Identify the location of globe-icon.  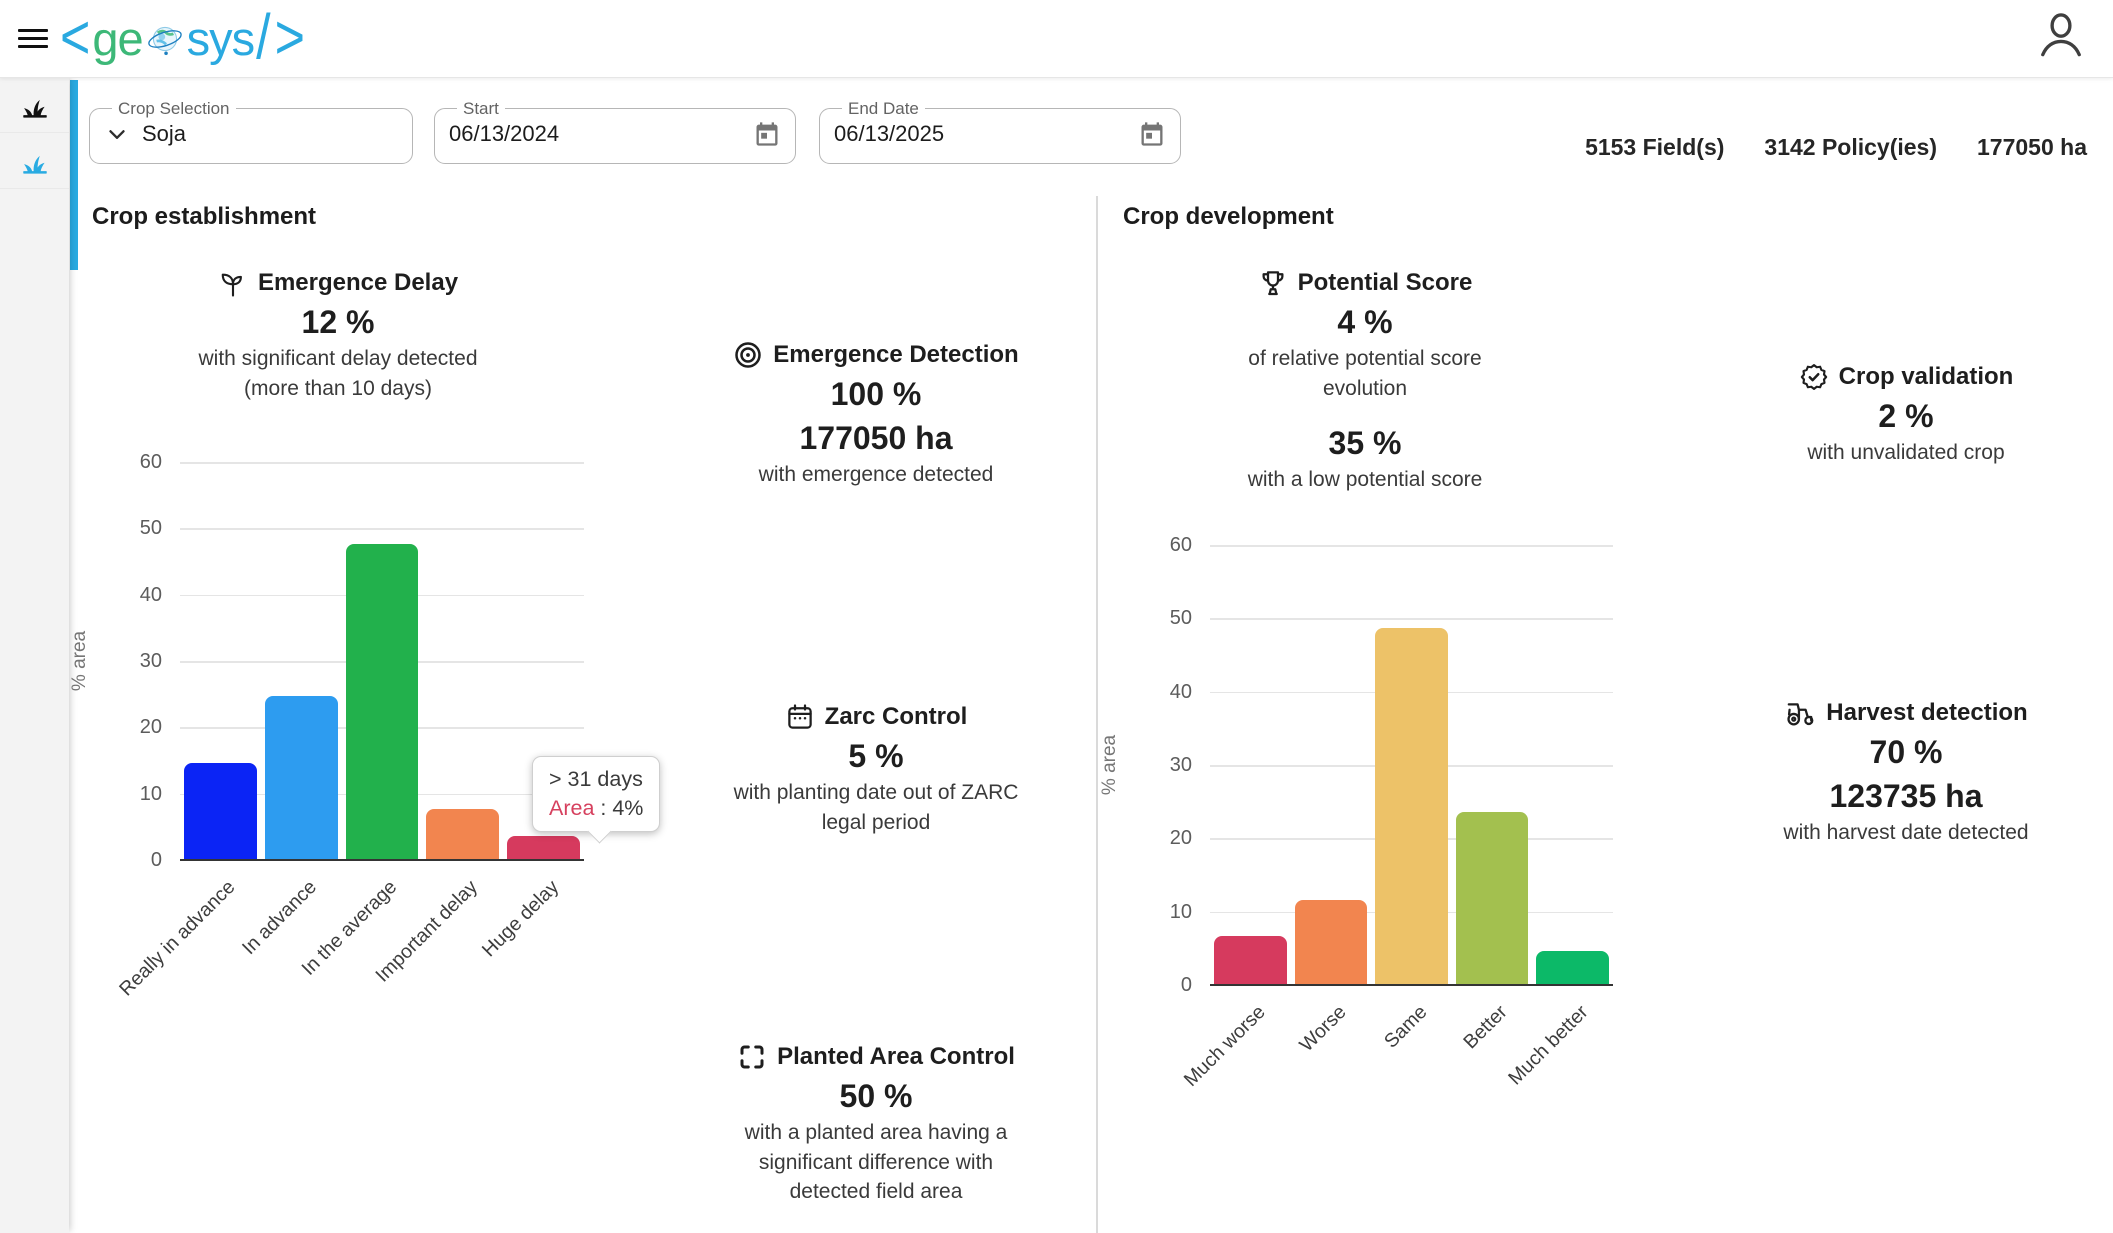
(165, 41).